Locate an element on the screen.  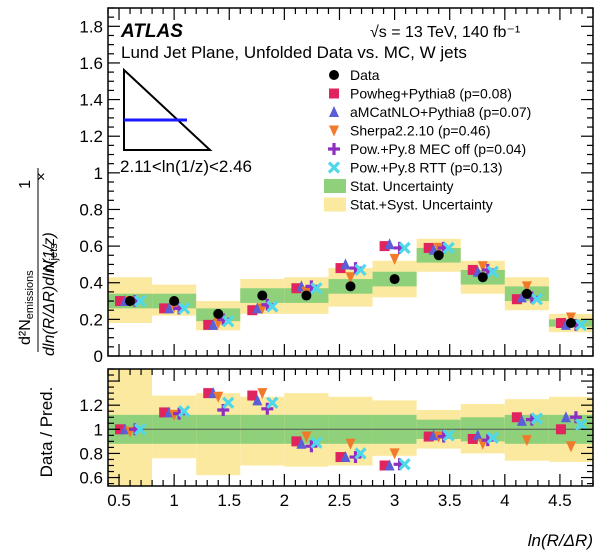
main-y-tick-label: 0.4 is located at coordinates (91, 283).